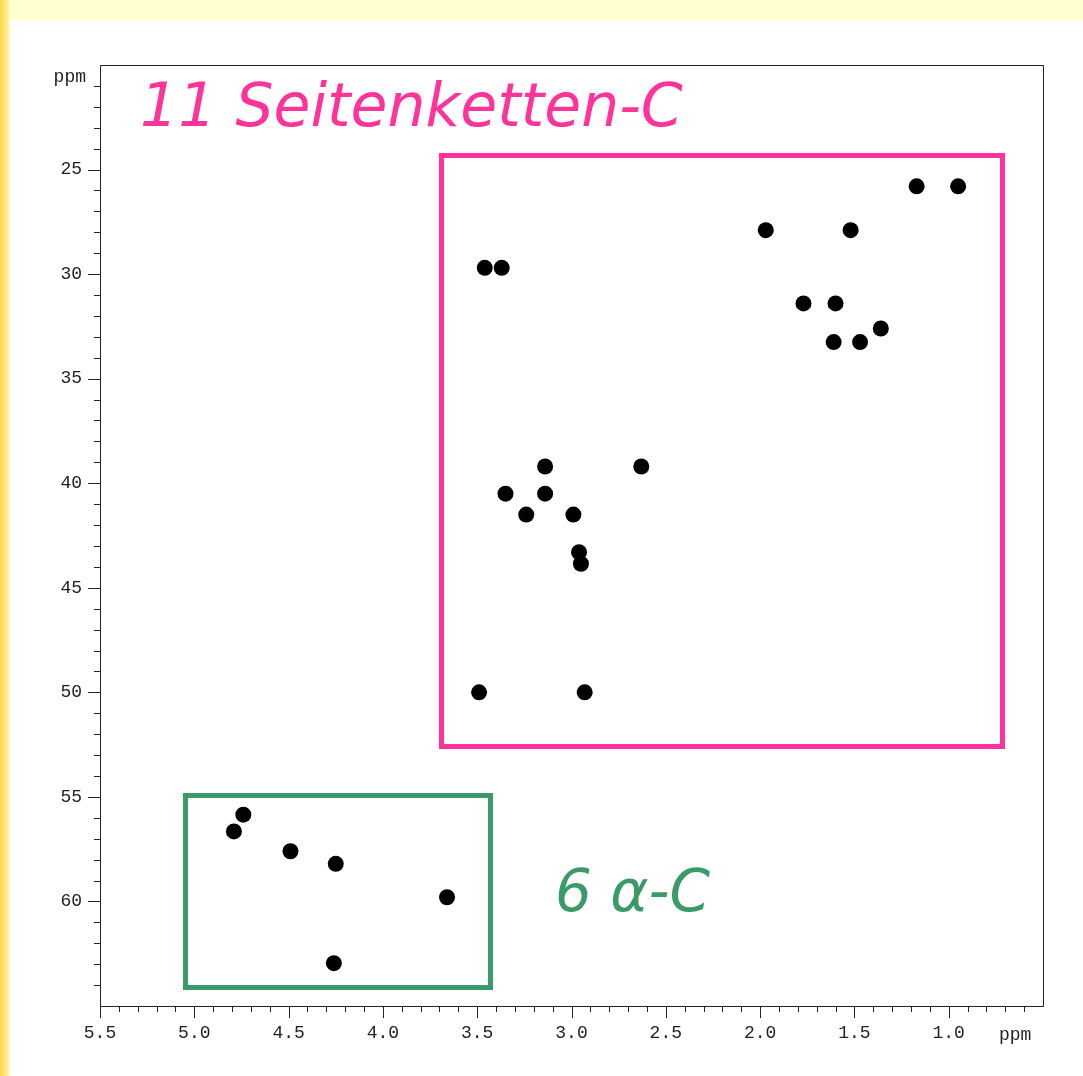 Image resolution: width=1083 pixels, height=1076 pixels. I want to click on y-tick-label: 35, so click(71, 378).